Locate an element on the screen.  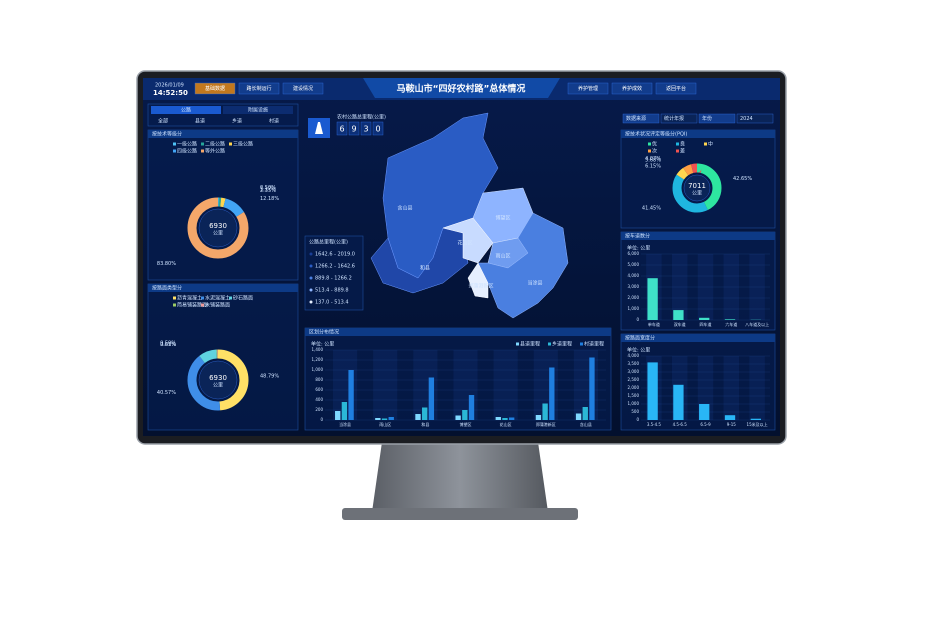
legend-label: 889.8 - 1266.2 is located at coordinates (333, 279).